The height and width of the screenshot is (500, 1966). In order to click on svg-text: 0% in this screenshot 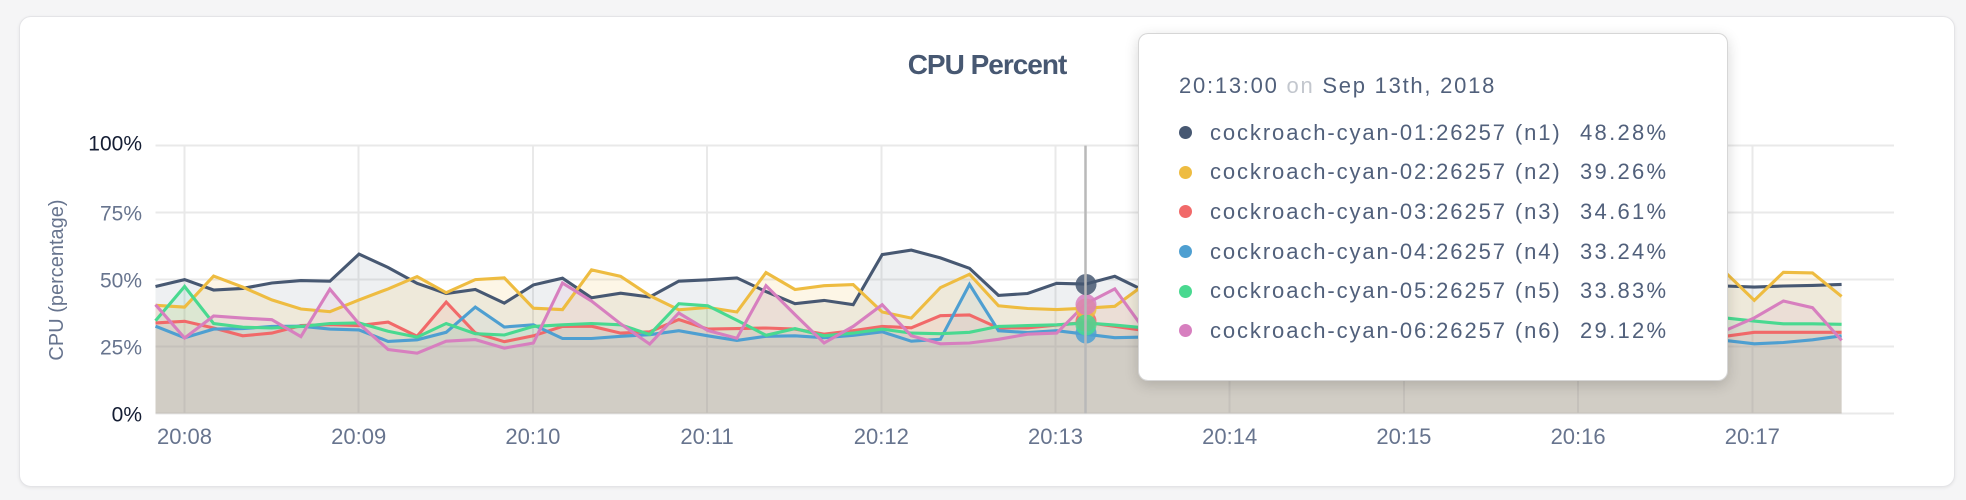, I will do `click(127, 415)`.